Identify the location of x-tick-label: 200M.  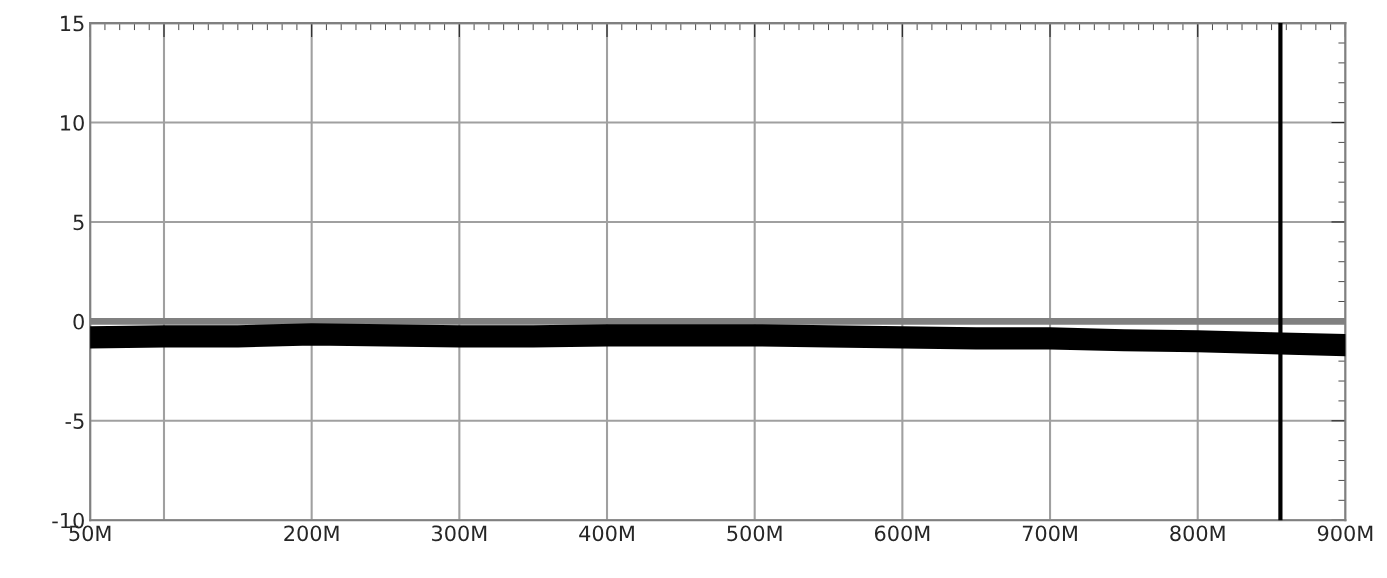
(311, 533).